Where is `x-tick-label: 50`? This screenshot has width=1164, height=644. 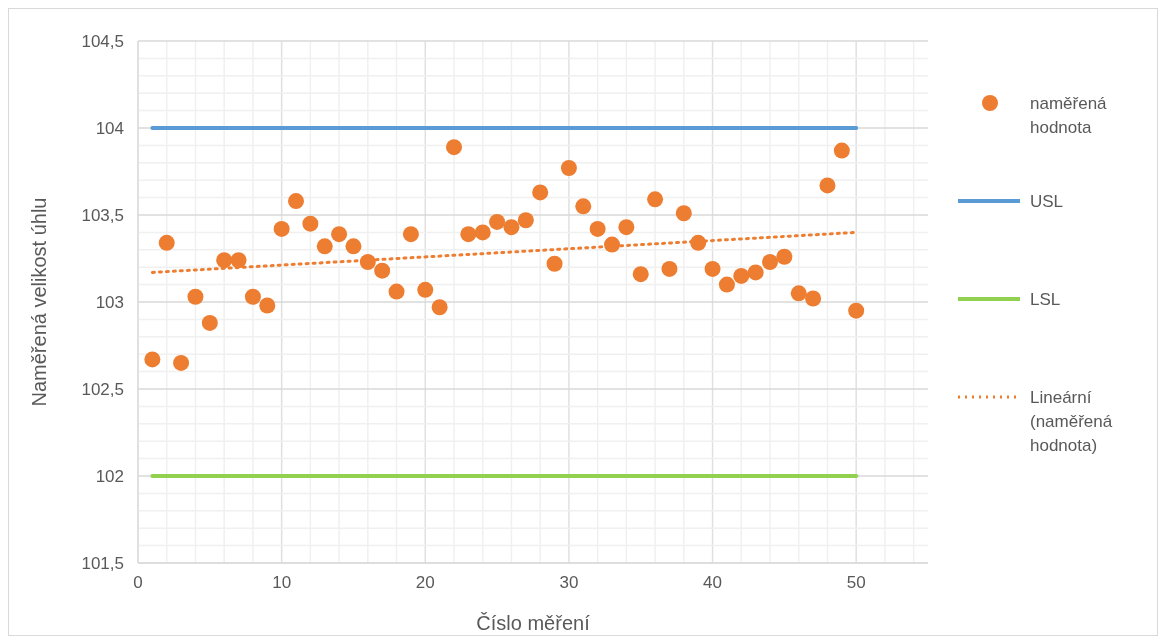
x-tick-label: 50 is located at coordinates (856, 582).